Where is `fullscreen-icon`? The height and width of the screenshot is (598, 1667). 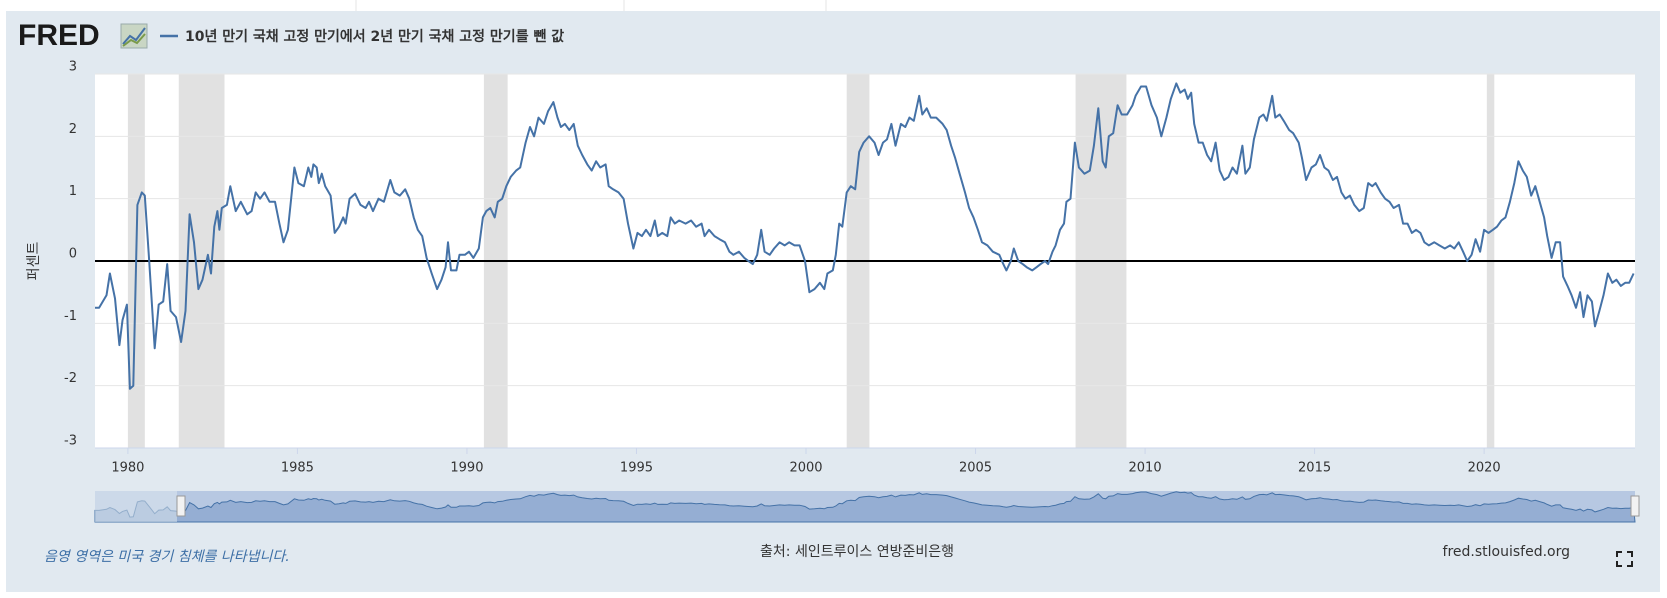 fullscreen-icon is located at coordinates (1624, 559).